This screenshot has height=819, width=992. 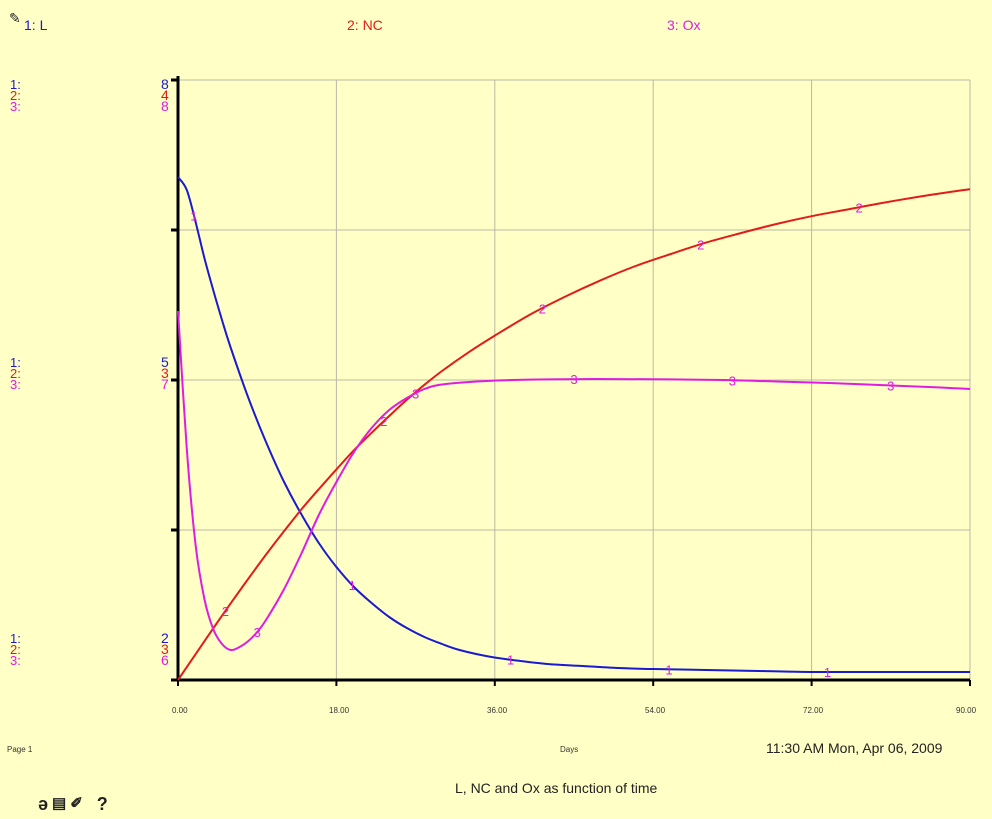 What do you see at coordinates (165, 384) in the screenshot?
I see `scale-value-3: 7` at bounding box center [165, 384].